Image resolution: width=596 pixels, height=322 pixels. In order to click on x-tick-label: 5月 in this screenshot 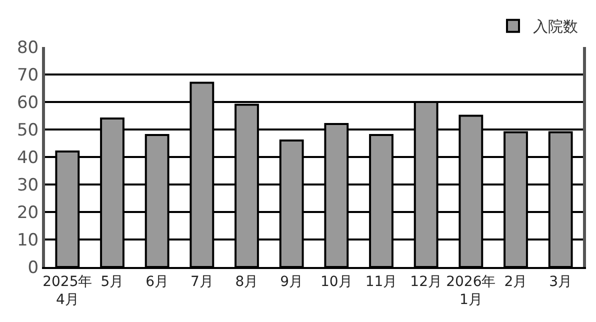, I will do `click(112, 282)`.